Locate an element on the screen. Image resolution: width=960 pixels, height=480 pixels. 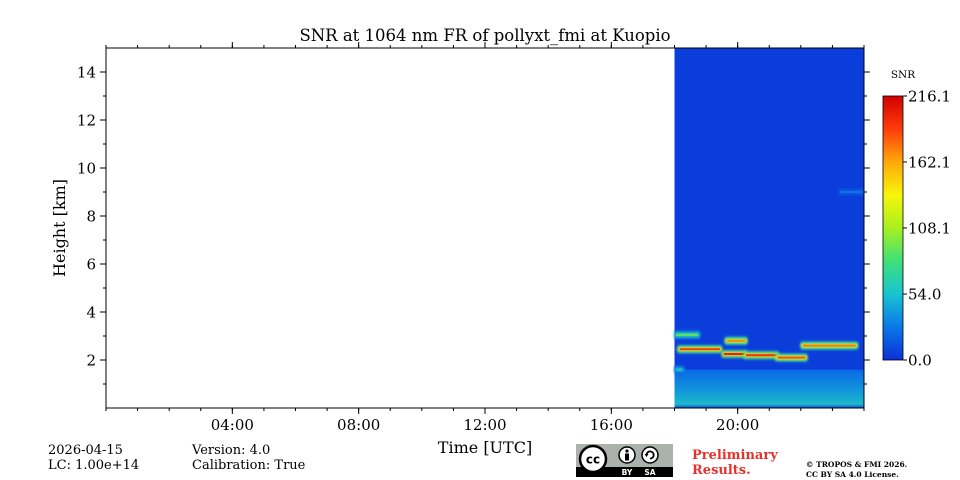
boundary-layer-start-core is located at coordinates (679, 369).